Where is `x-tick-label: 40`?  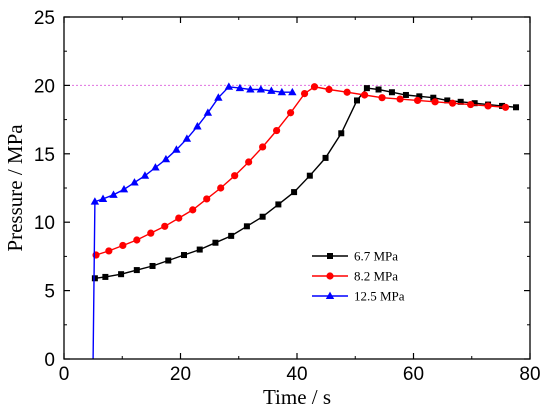
x-tick-label: 40 is located at coordinates (296, 374).